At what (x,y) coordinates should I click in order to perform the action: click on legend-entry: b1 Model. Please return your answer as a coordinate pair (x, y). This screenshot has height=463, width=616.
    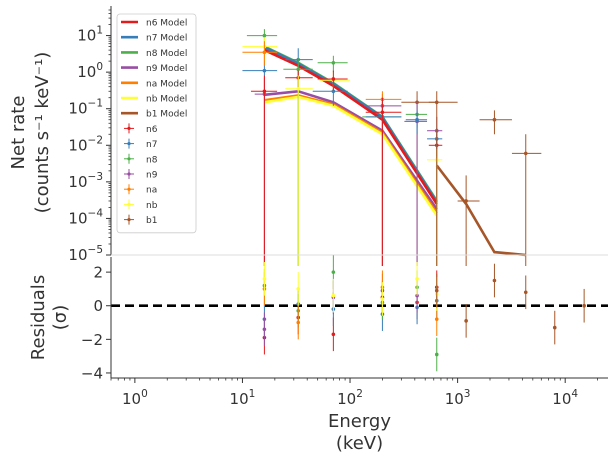
    Looking at the image, I should click on (154, 115).